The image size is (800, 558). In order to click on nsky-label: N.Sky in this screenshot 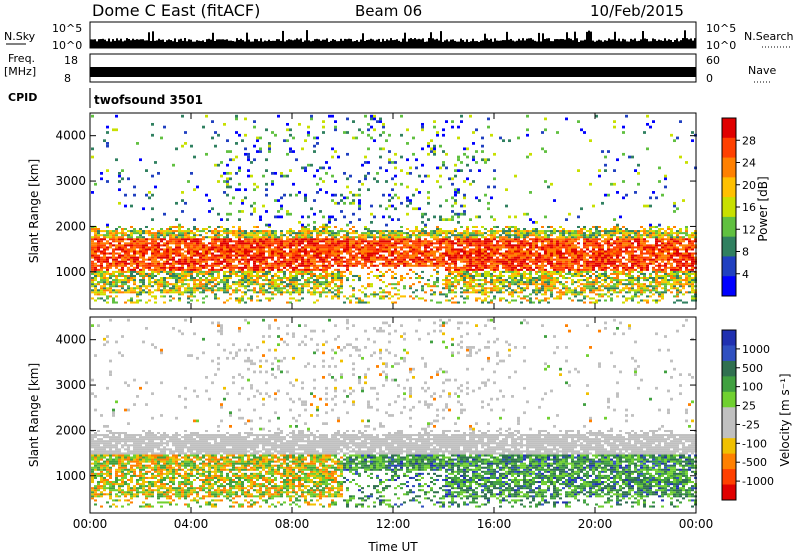, I will do `click(20, 36)`.